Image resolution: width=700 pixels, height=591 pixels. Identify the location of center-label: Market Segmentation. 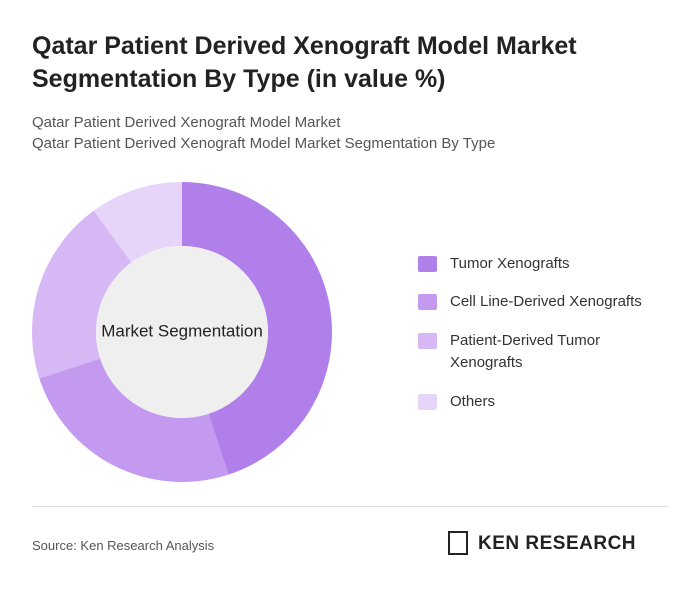
(182, 330).